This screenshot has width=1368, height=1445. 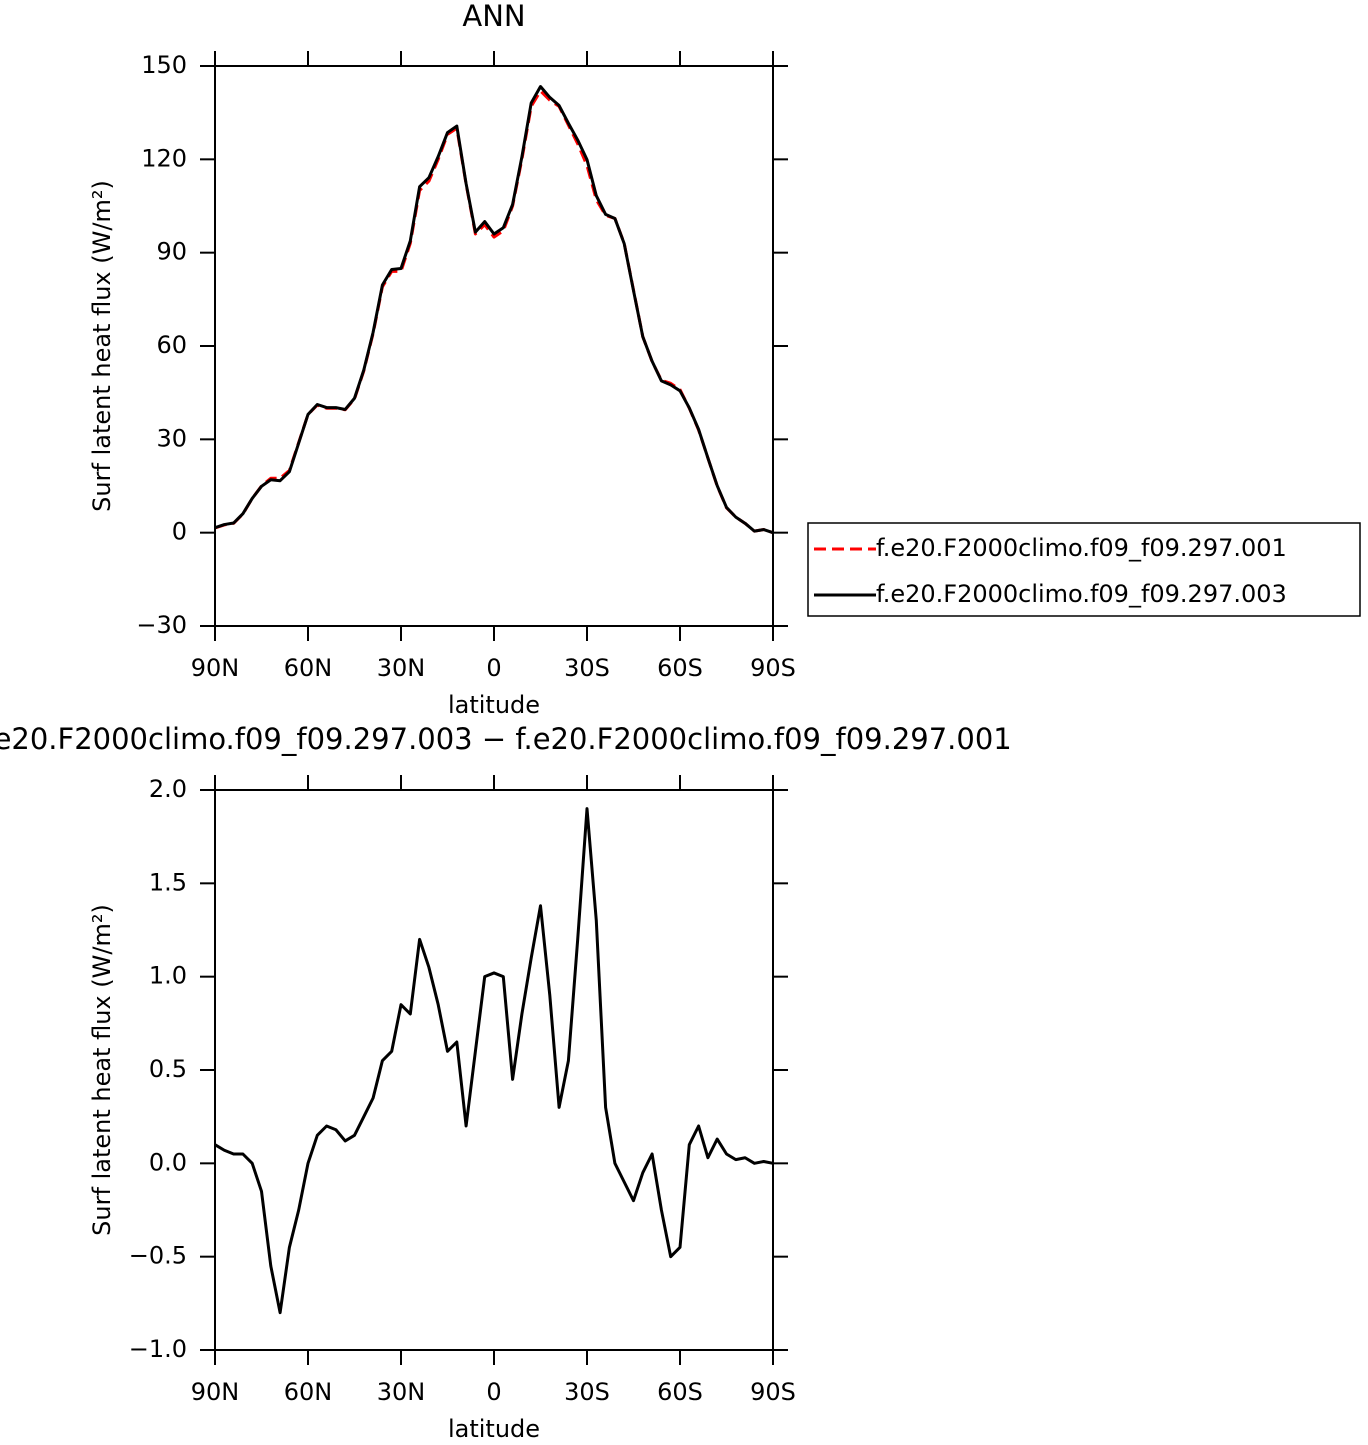 What do you see at coordinates (1081, 548) in the screenshot?
I see `legend-text: f.e20.F2000climo.f09_f09.297.001` at bounding box center [1081, 548].